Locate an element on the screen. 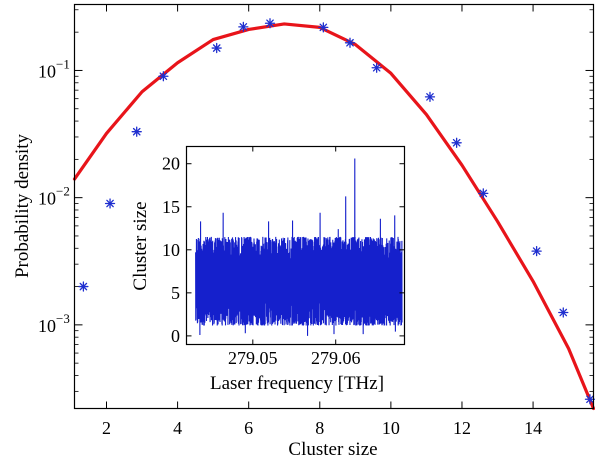 The image size is (595, 462). x-tick-label: 6 is located at coordinates (248, 428).